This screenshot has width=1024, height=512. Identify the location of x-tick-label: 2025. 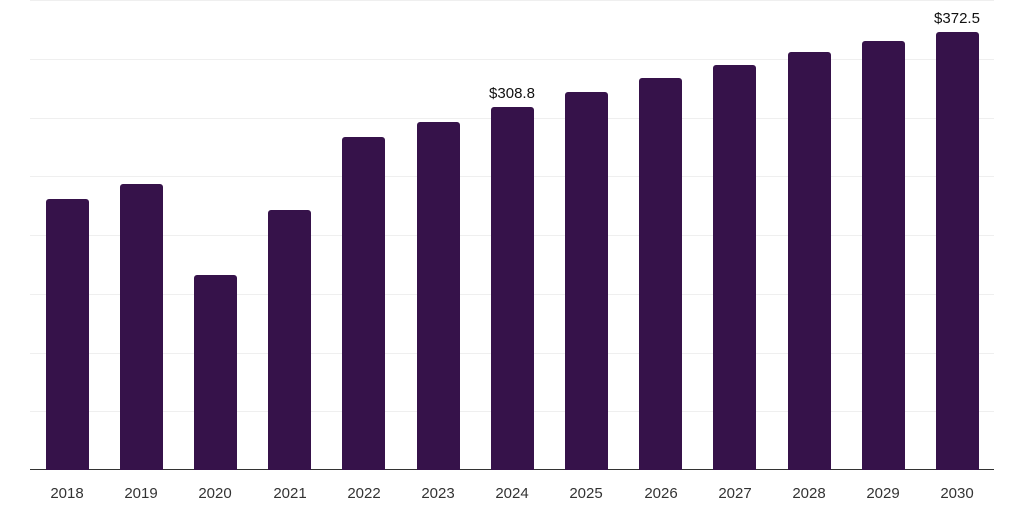
(586, 493).